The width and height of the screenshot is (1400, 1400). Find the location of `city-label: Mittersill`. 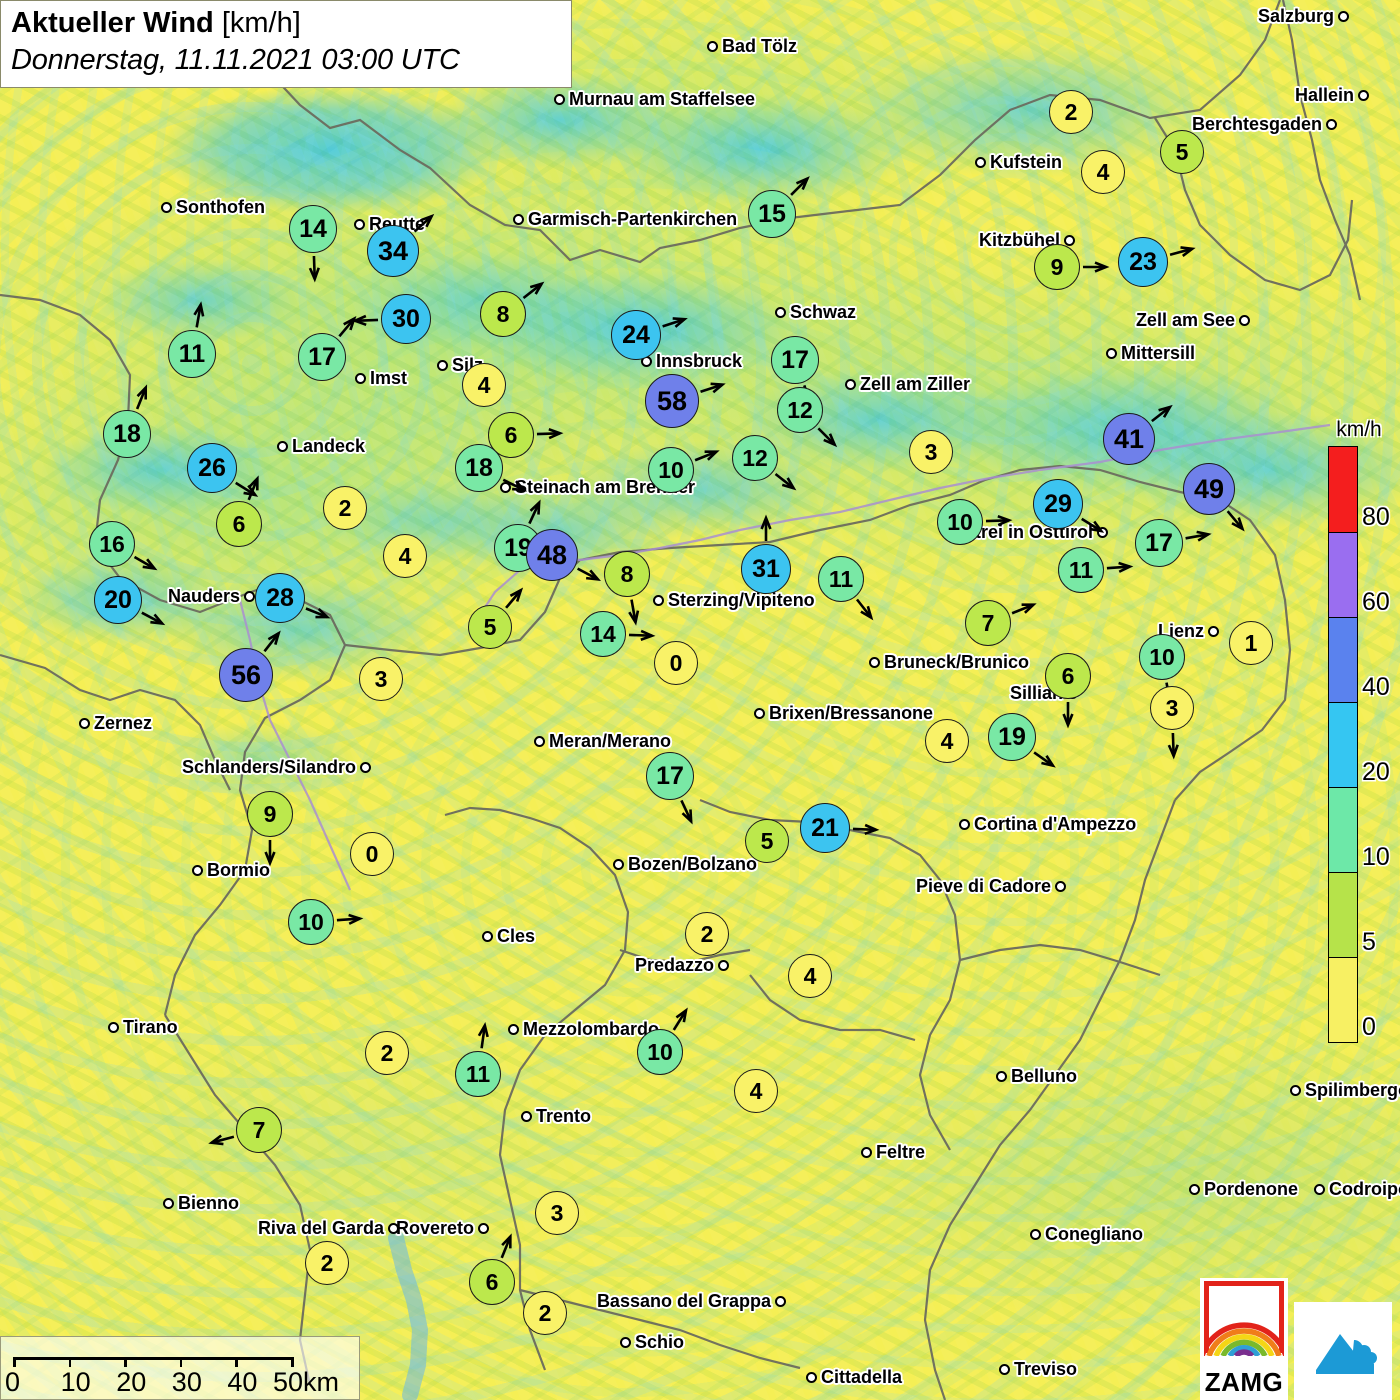

city-label: Mittersill is located at coordinates (1150, 353).